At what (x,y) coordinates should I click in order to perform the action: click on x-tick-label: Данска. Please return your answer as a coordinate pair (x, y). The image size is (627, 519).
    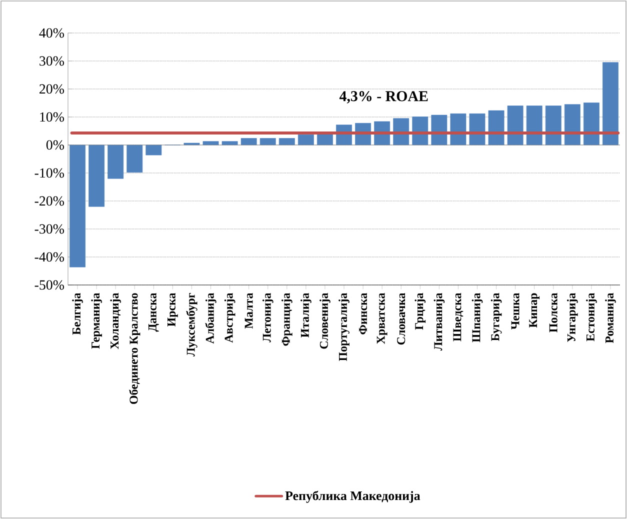
    Looking at the image, I should click on (153, 312).